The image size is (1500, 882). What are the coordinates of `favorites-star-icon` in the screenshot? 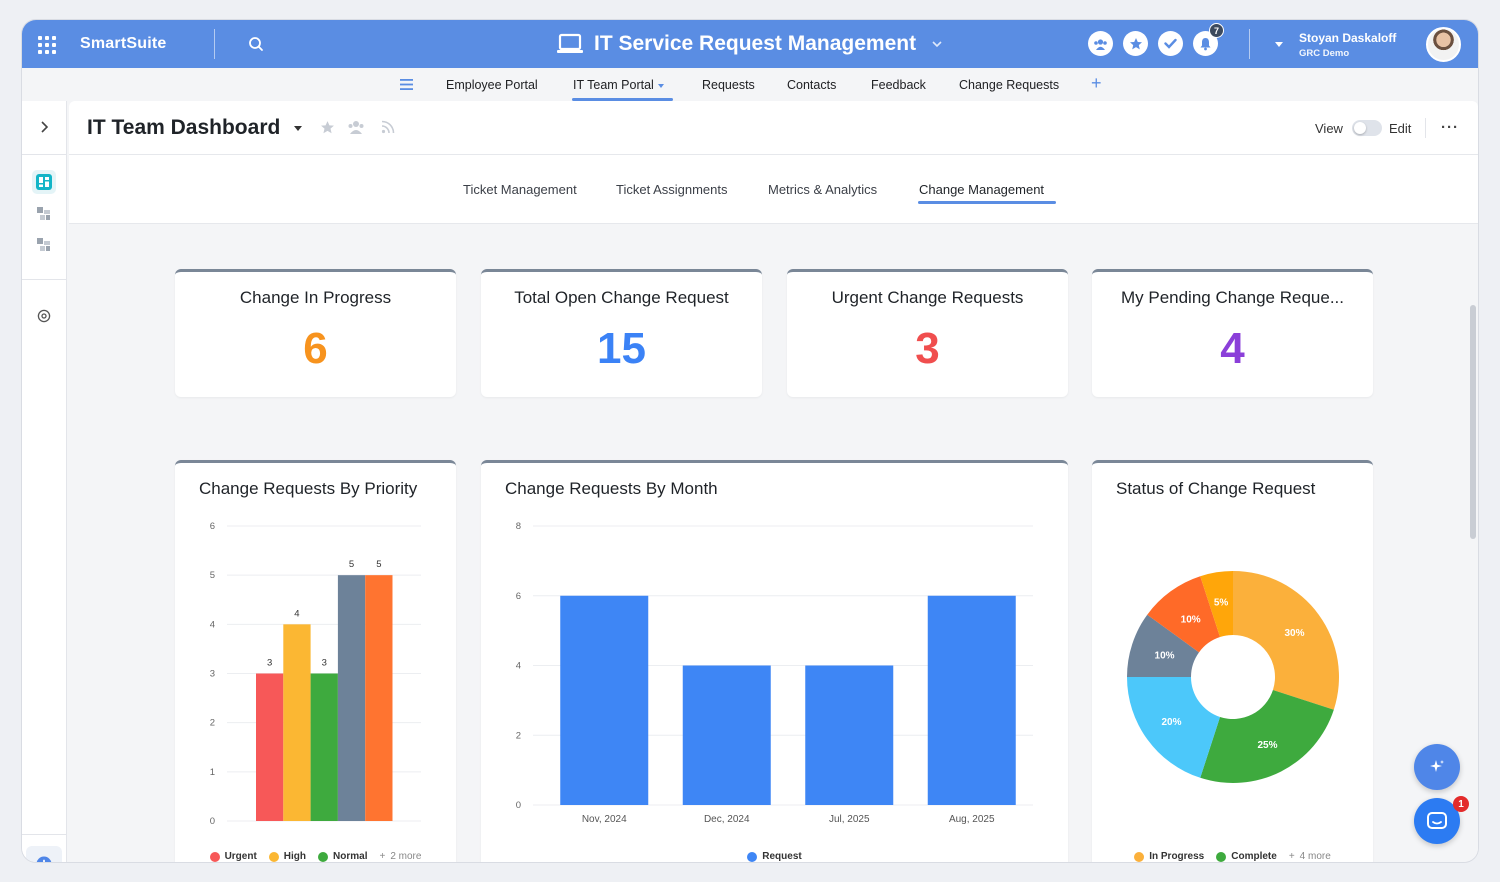 It's located at (1135, 43).